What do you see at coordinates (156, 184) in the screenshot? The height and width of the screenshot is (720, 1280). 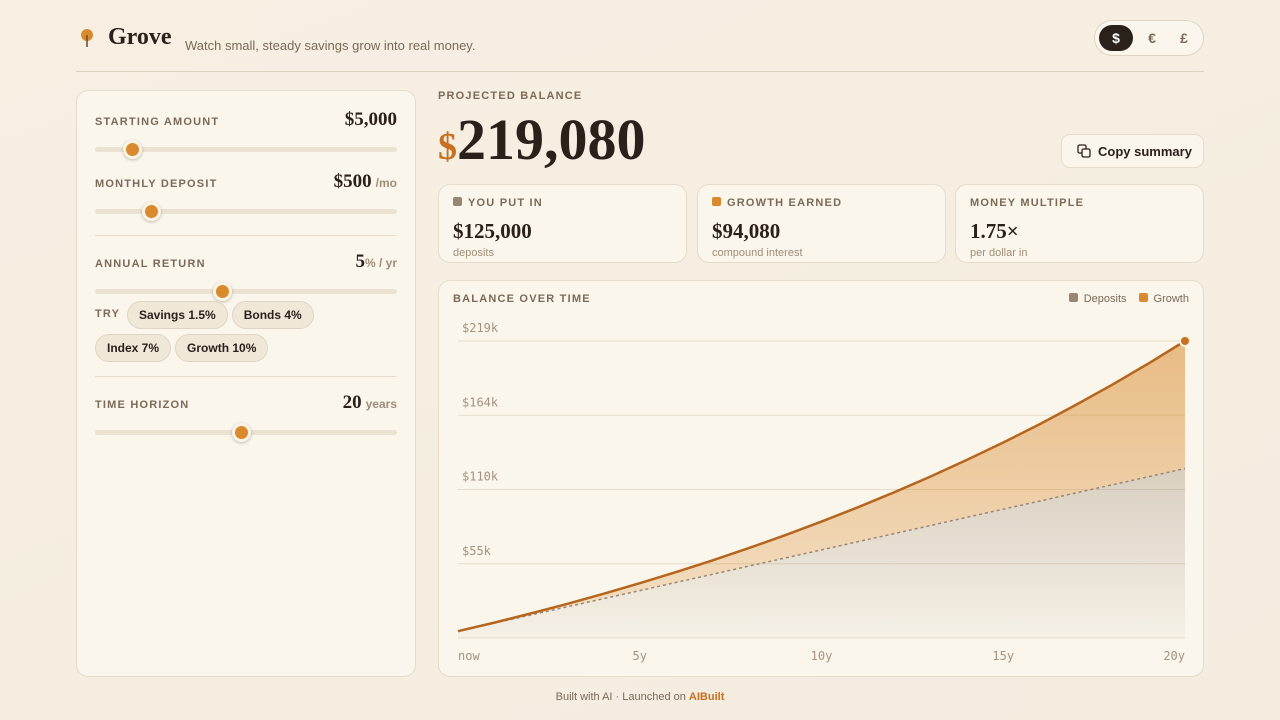 I see `control-label: MONTHLY DEPOSIT` at bounding box center [156, 184].